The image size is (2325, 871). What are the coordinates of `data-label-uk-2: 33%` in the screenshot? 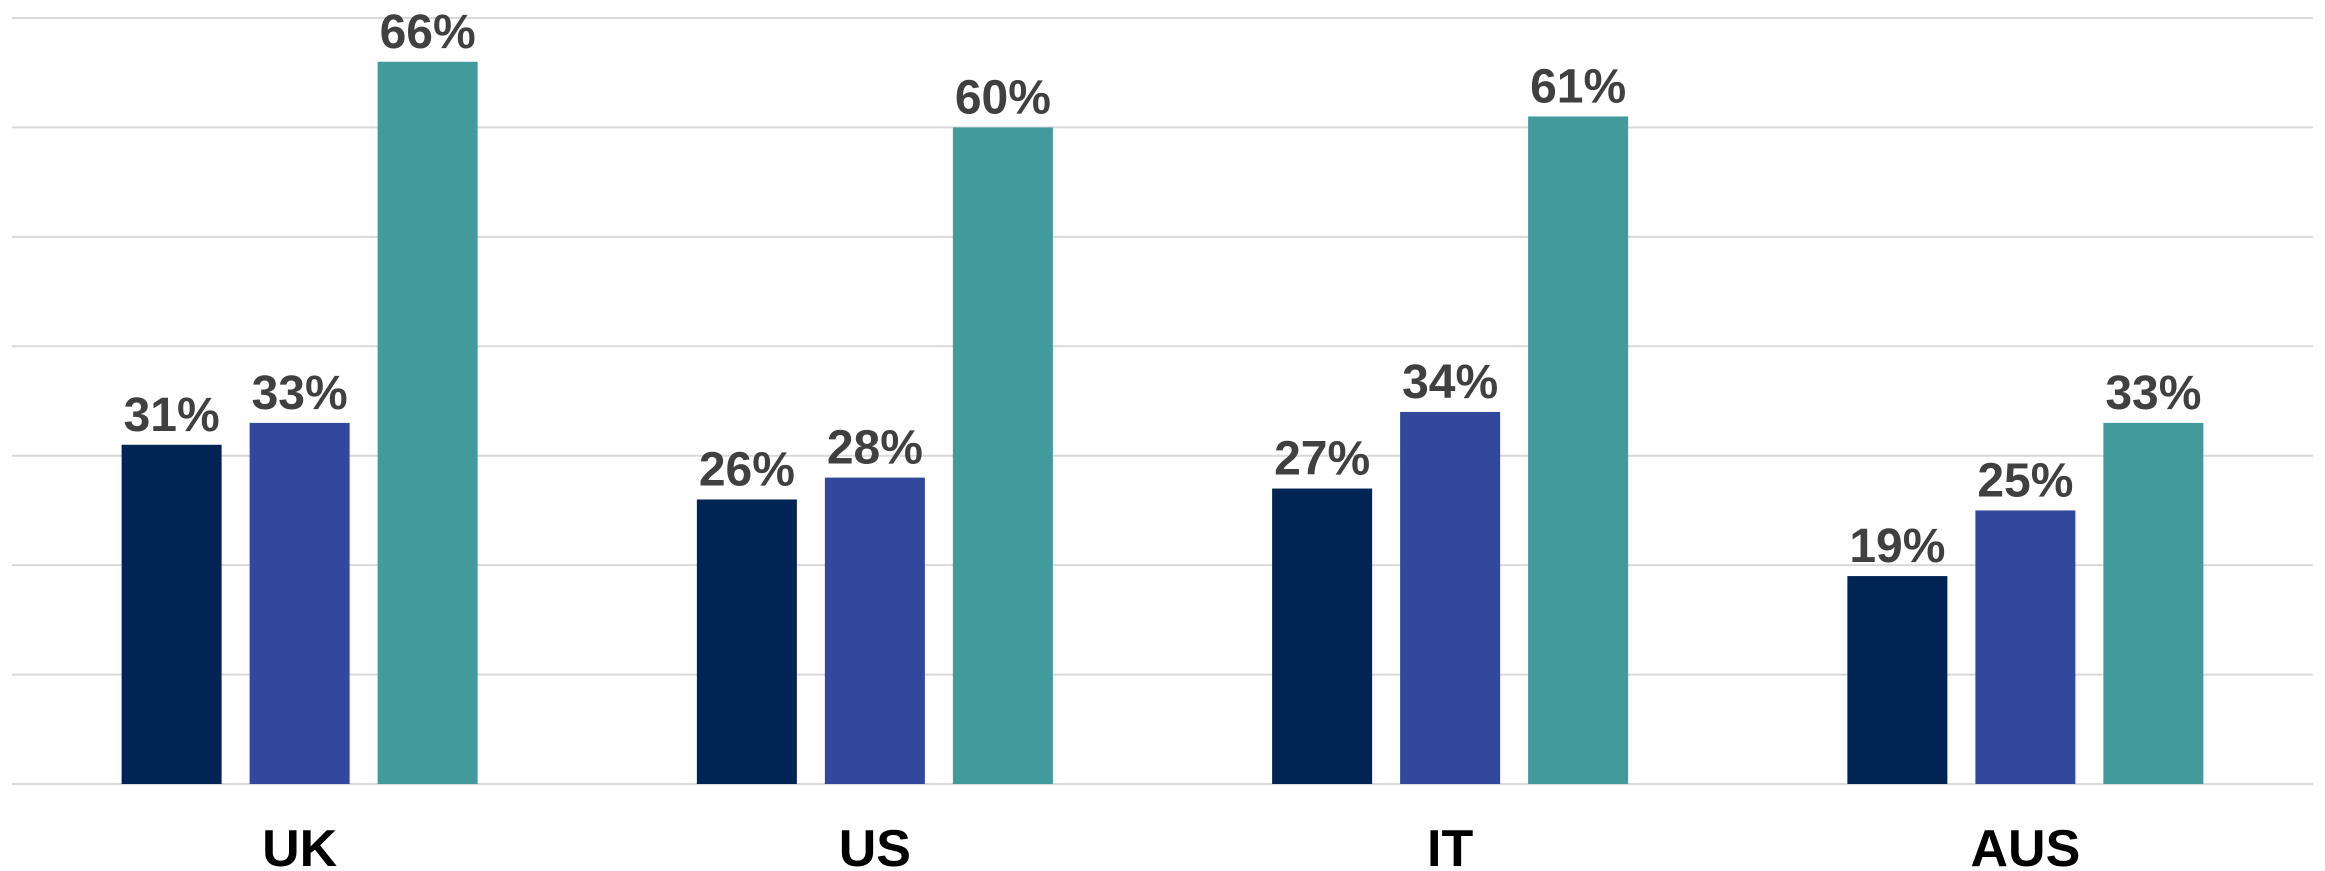 It's located at (300, 393).